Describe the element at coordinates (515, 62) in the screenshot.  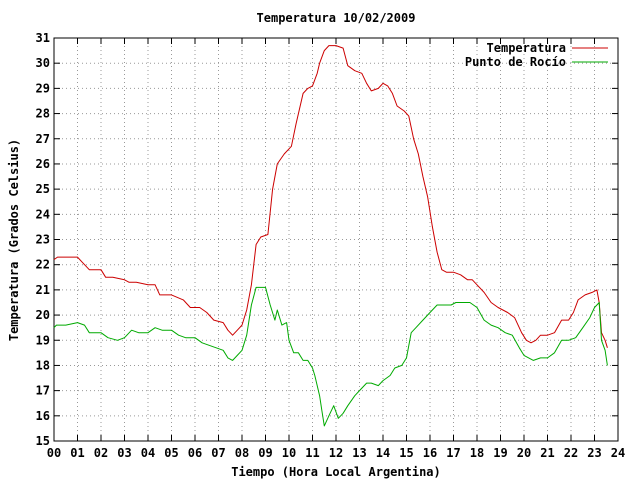
I see `legend-label-punto-de-rocio: Punto de Rocío` at that location.